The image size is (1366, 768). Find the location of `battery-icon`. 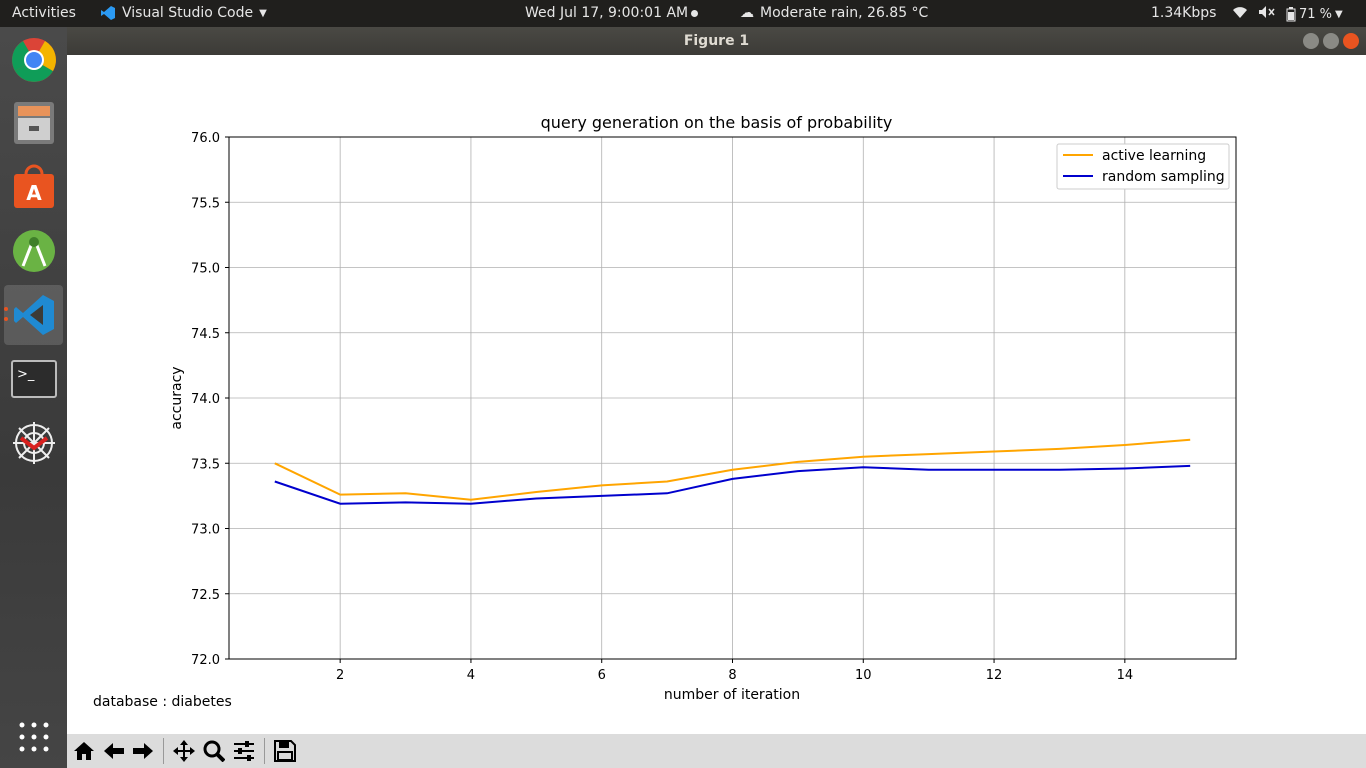

battery-icon is located at coordinates (1291, 13).